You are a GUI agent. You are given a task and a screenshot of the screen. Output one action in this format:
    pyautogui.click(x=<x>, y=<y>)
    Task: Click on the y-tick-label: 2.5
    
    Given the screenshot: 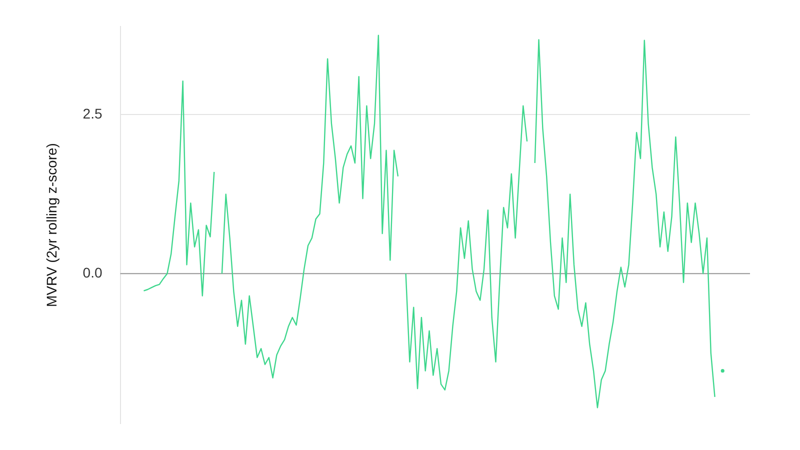 What is the action you would take?
    pyautogui.click(x=92, y=114)
    